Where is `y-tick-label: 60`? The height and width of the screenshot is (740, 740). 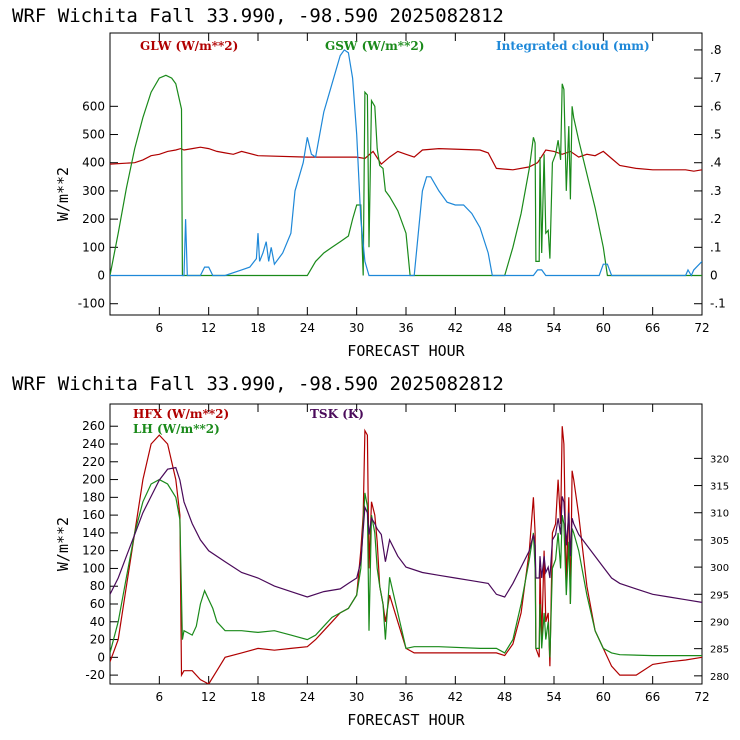
y-tick-label: 60 is located at coordinates (97, 604).